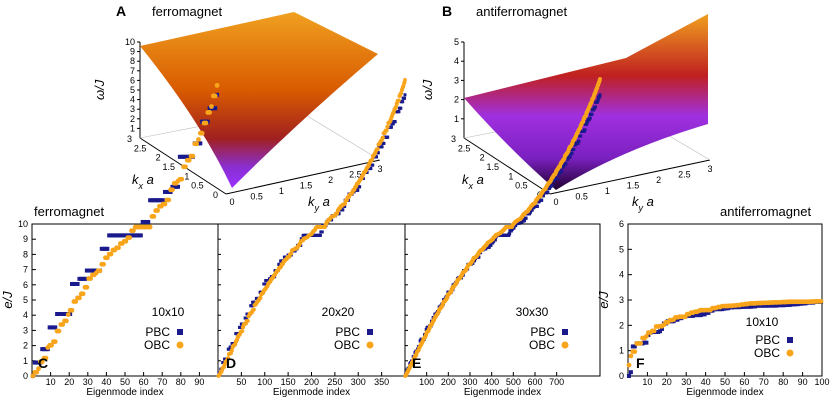 This screenshot has width=830, height=404. Describe the element at coordinates (168, 167) in the screenshot. I see `kx-tick-label: 1.5` at that location.